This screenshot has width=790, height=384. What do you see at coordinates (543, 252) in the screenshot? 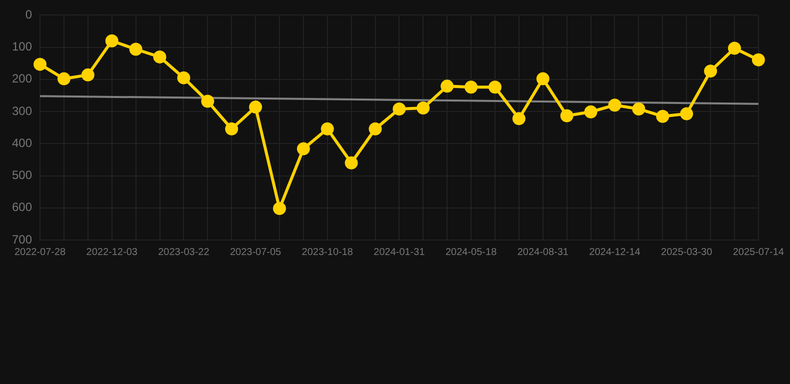
I see `x-tick-label: 2024-08-31` at bounding box center [543, 252].